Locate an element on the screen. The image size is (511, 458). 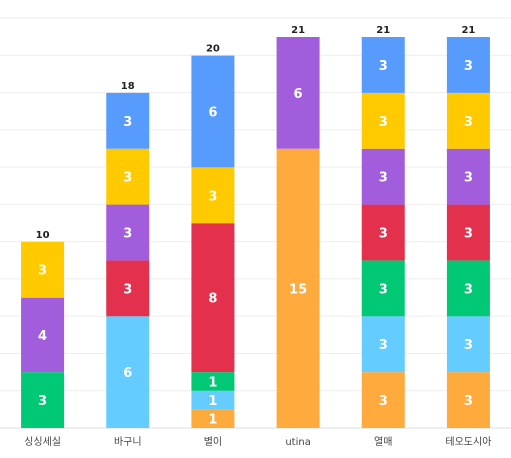
x-axis-ticks: 싱싱세실 바구니 별이 utina 열매 테오도시아 is located at coordinates (257, 442).